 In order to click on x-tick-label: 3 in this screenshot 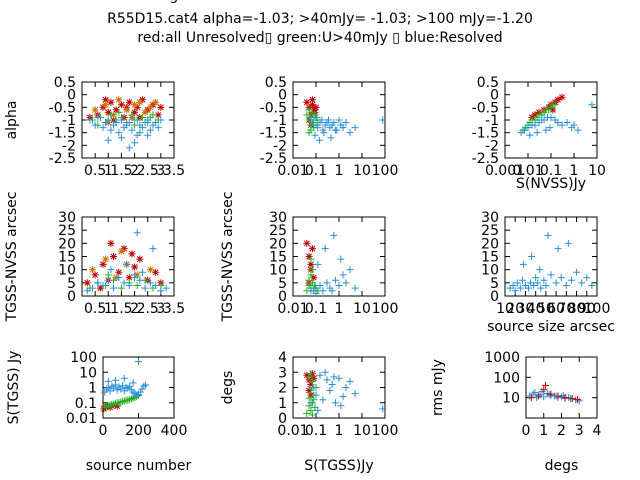, I will do `click(160, 309)`.